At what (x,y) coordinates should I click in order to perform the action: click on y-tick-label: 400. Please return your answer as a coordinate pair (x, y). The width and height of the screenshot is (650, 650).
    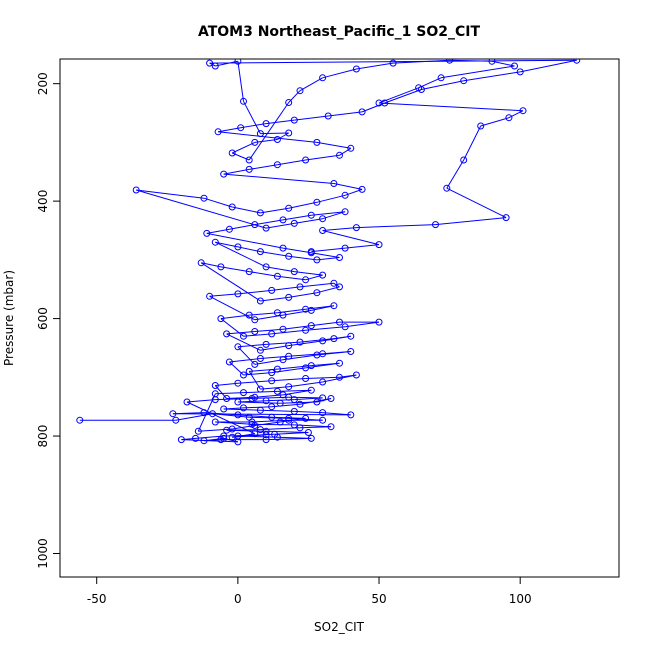
    Looking at the image, I should click on (43, 201).